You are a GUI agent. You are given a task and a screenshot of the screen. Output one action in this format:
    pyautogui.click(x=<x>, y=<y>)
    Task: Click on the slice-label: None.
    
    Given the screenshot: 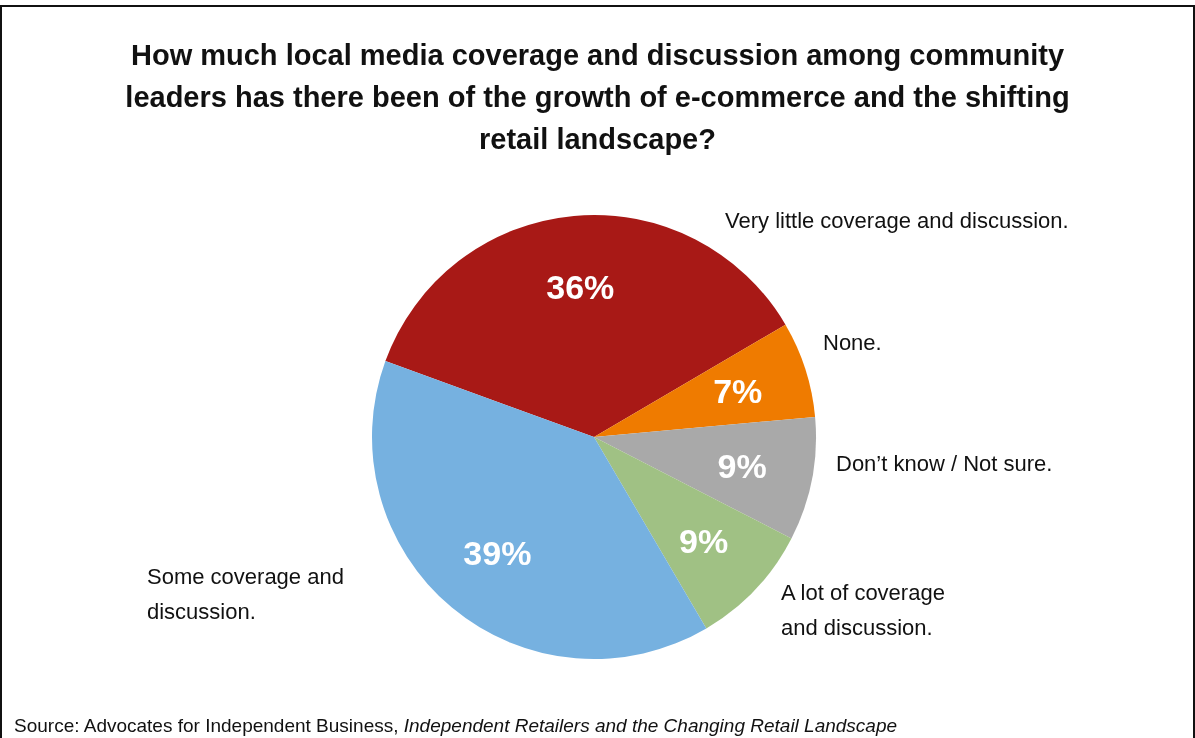 What is the action you would take?
    pyautogui.click(x=852, y=342)
    